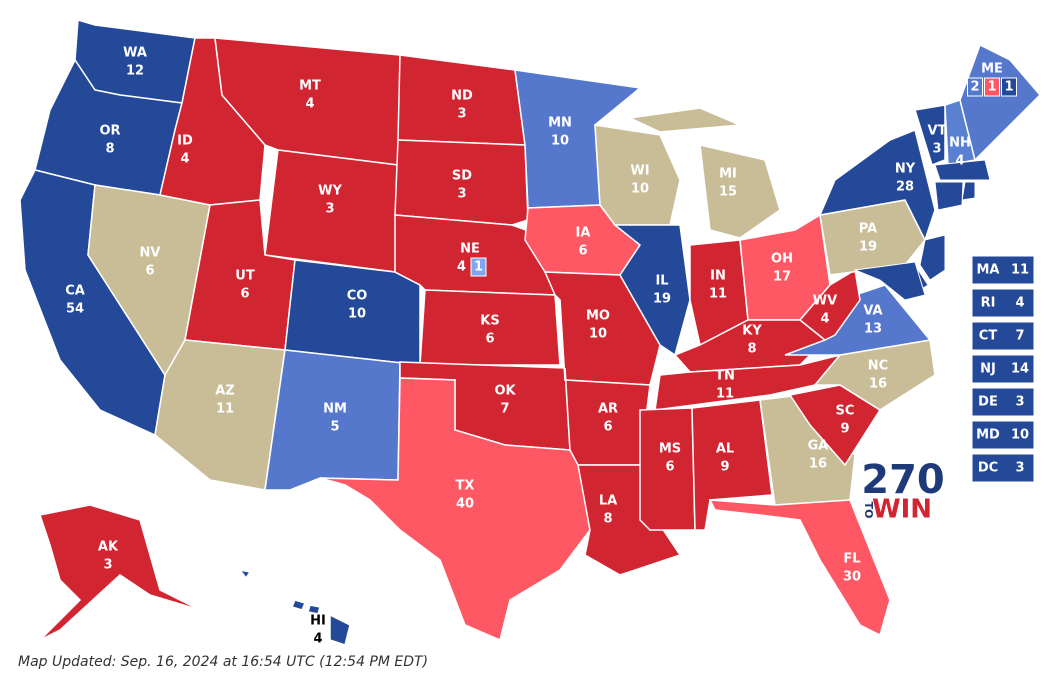 This screenshot has height=678, width=1058. Describe the element at coordinates (902, 510) in the screenshot. I see `logo-win: WIN` at that location.